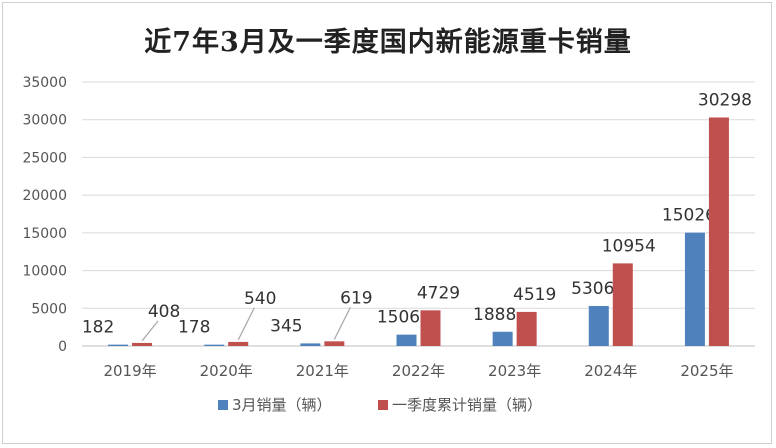  I want to click on bar-march-2021年, so click(310, 344).